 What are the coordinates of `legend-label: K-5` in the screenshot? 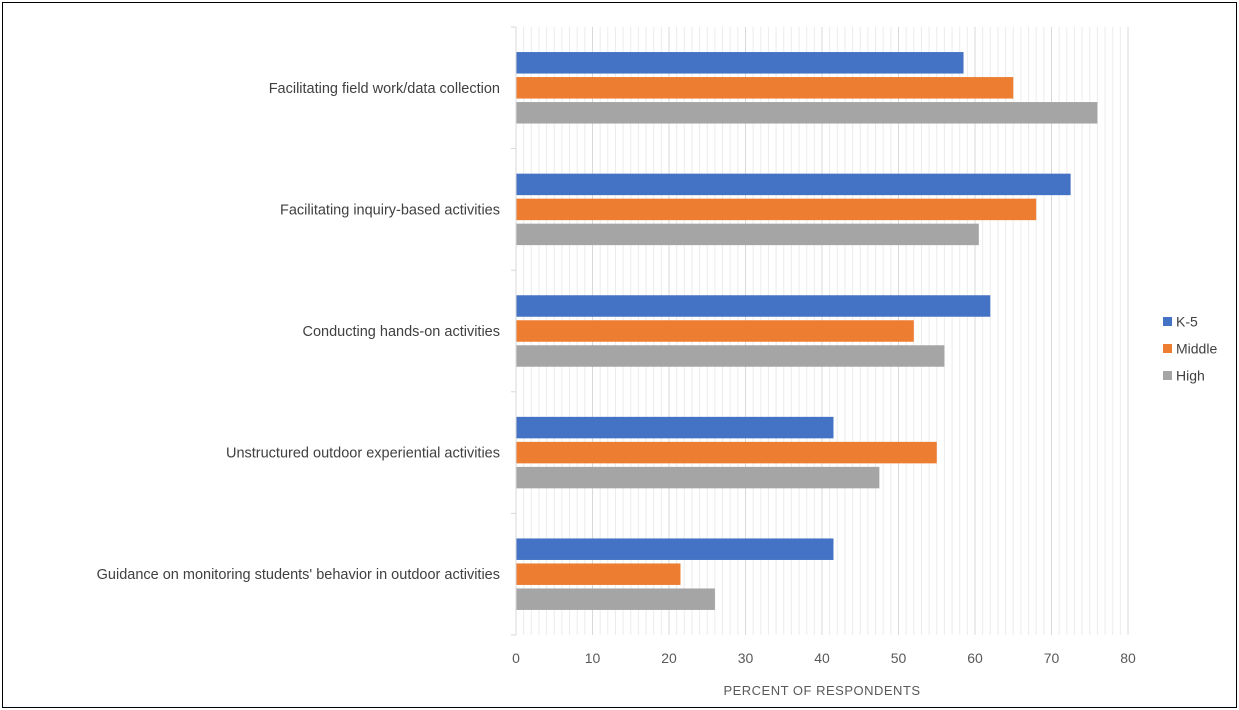 It's located at (1187, 322).